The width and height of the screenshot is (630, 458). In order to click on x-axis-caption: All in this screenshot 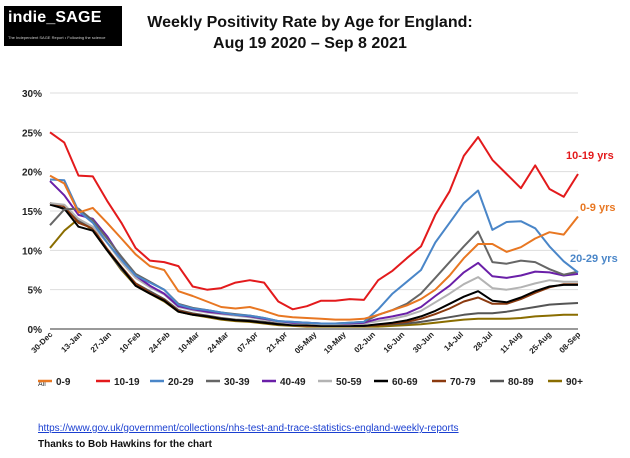, I will do `click(42, 384)`.